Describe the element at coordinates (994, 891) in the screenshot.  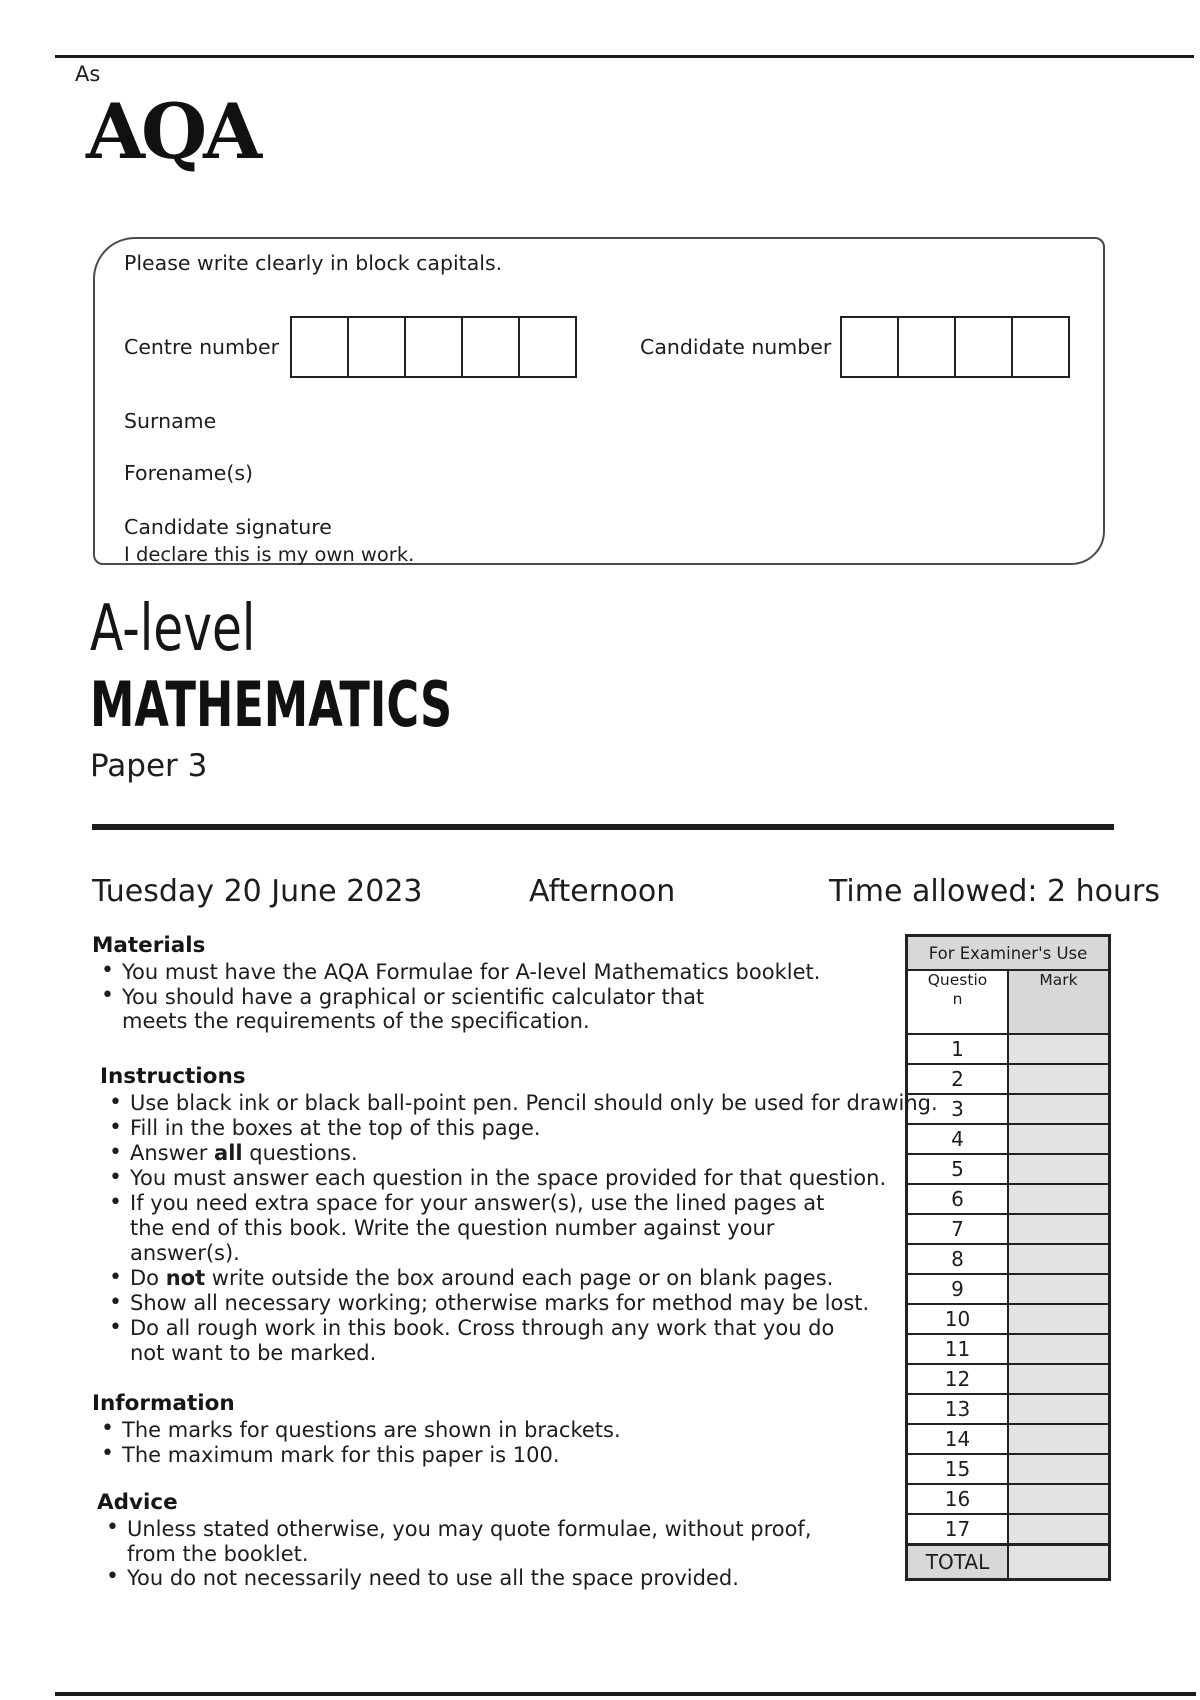
I see `time-allowed: Time allowed: 2 hours` at that location.